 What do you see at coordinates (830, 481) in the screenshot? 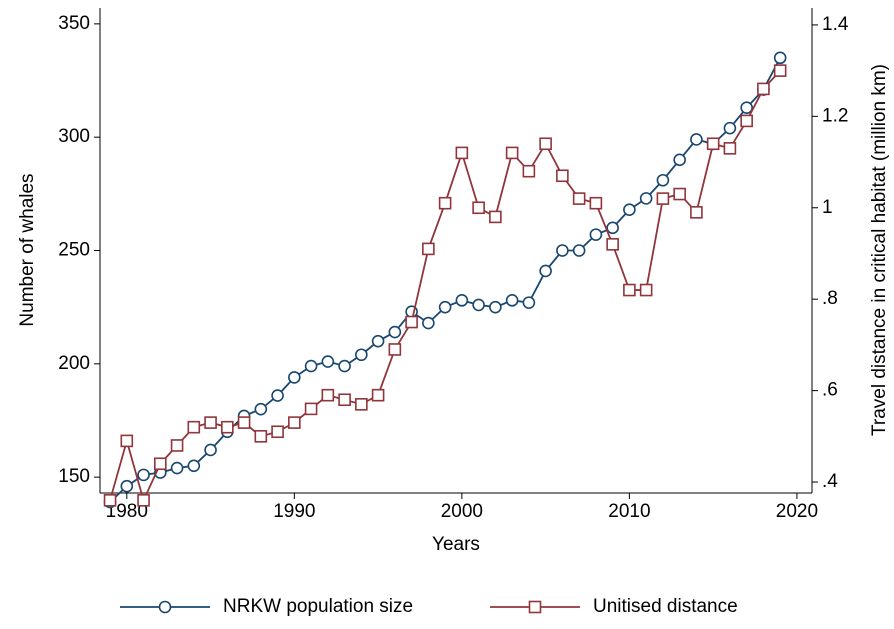
I see `y2-tick-label: .4` at bounding box center [830, 481].